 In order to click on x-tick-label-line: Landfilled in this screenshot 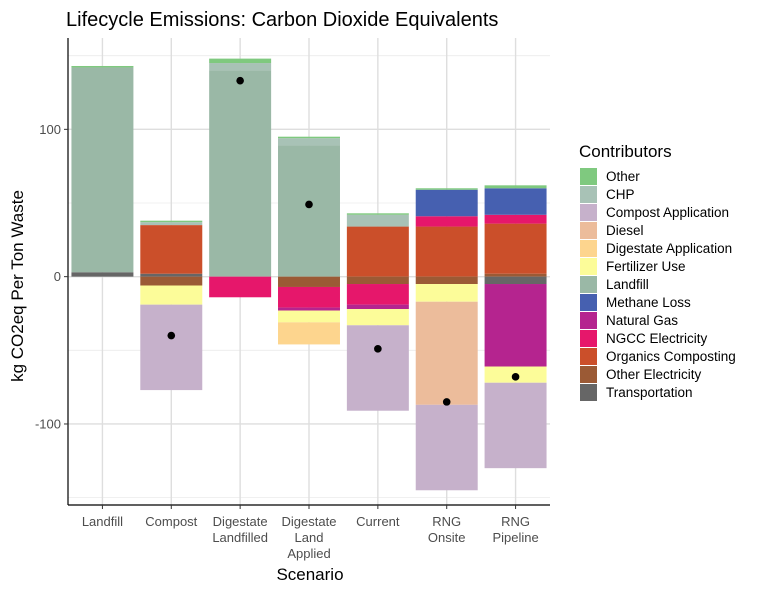, I will do `click(240, 537)`.